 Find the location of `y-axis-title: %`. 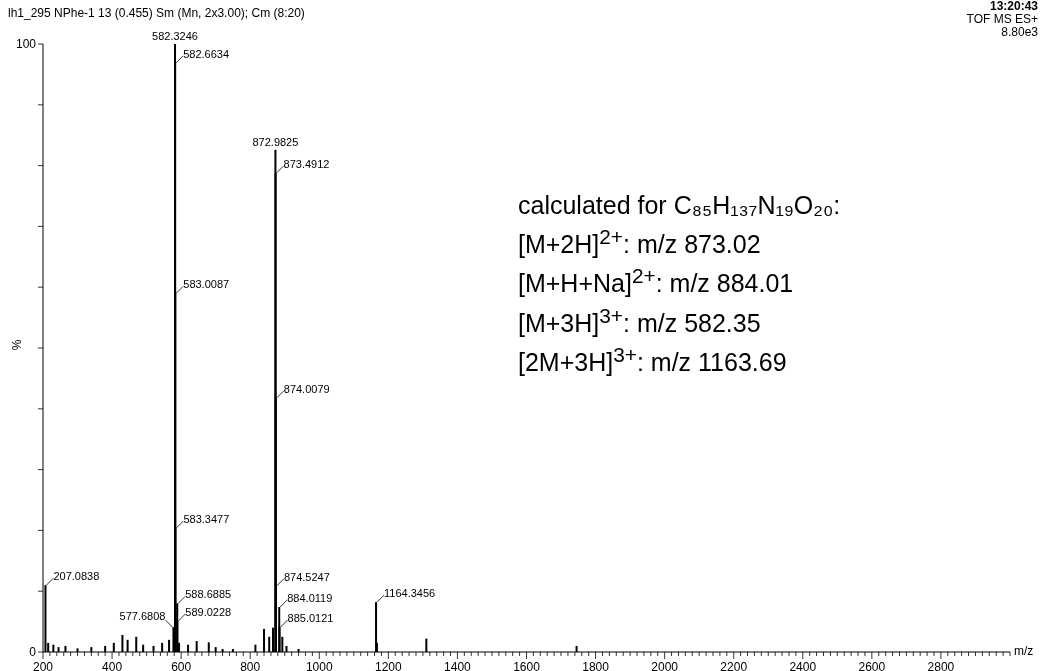

y-axis-title: % is located at coordinates (17, 345).